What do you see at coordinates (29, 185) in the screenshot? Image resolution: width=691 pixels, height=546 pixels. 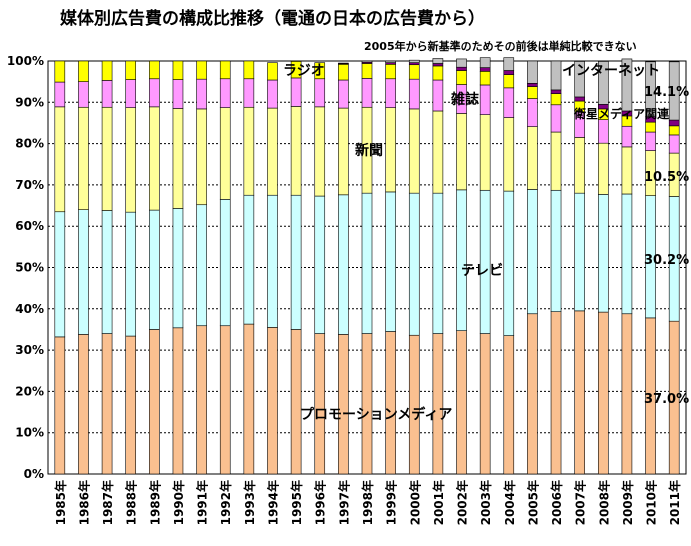 I see `y-tick-label: 70%` at bounding box center [29, 185].